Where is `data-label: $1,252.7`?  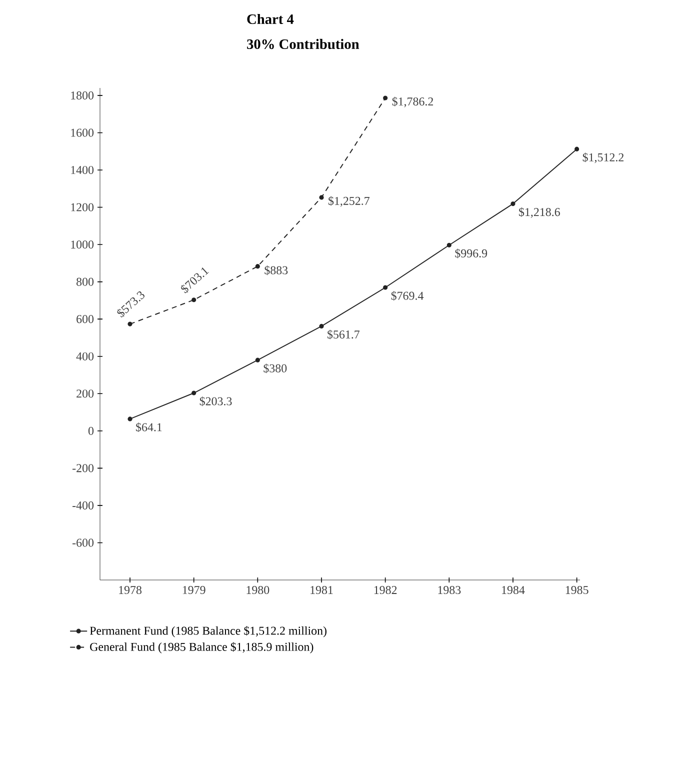 data-label: $1,252.7 is located at coordinates (349, 201).